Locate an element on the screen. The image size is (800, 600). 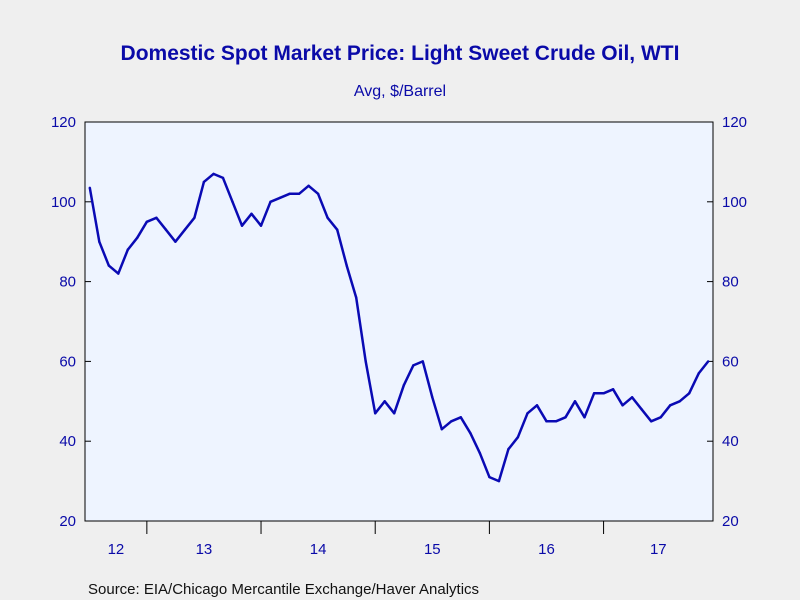
y-tick-label-right: 120 is located at coordinates (734, 122).